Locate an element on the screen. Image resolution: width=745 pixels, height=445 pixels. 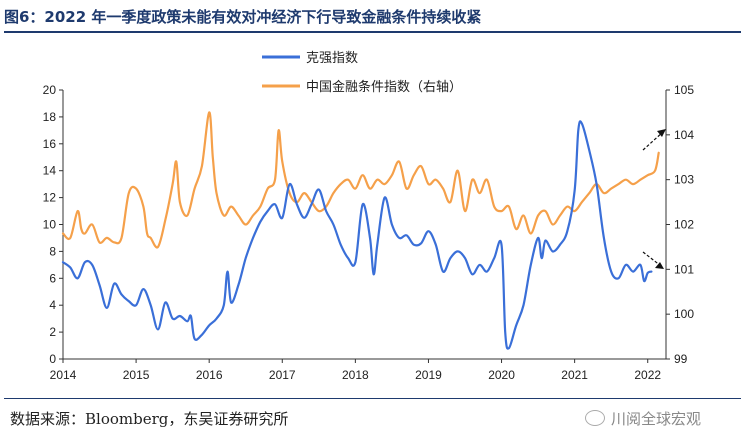
right-tick-label: 101 is located at coordinates (684, 269).